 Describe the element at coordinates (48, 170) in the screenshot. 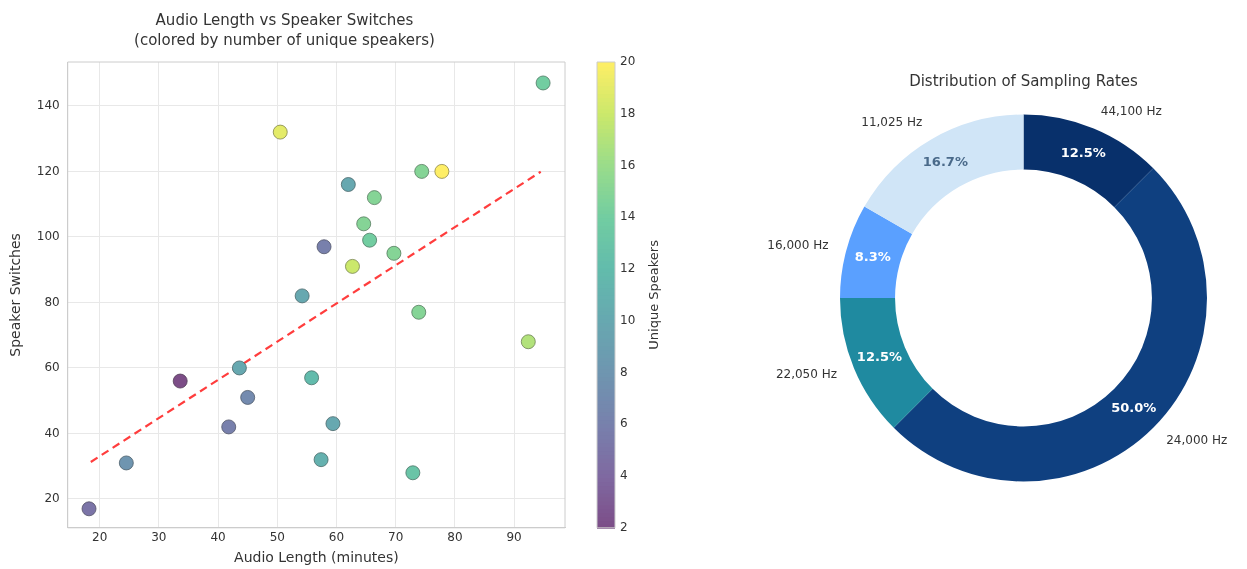

I see `y-tick-label: 120` at that location.